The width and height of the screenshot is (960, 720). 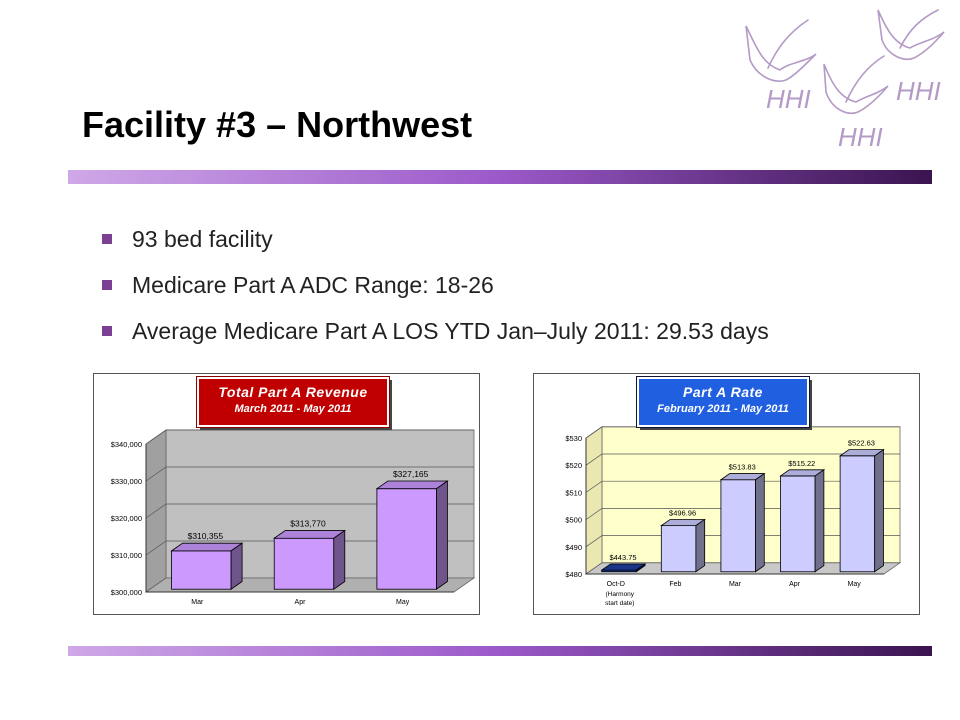 What do you see at coordinates (723, 402) in the screenshot?
I see `rate-chart-title-box: Part A Rate February 2011 - May 2011` at bounding box center [723, 402].